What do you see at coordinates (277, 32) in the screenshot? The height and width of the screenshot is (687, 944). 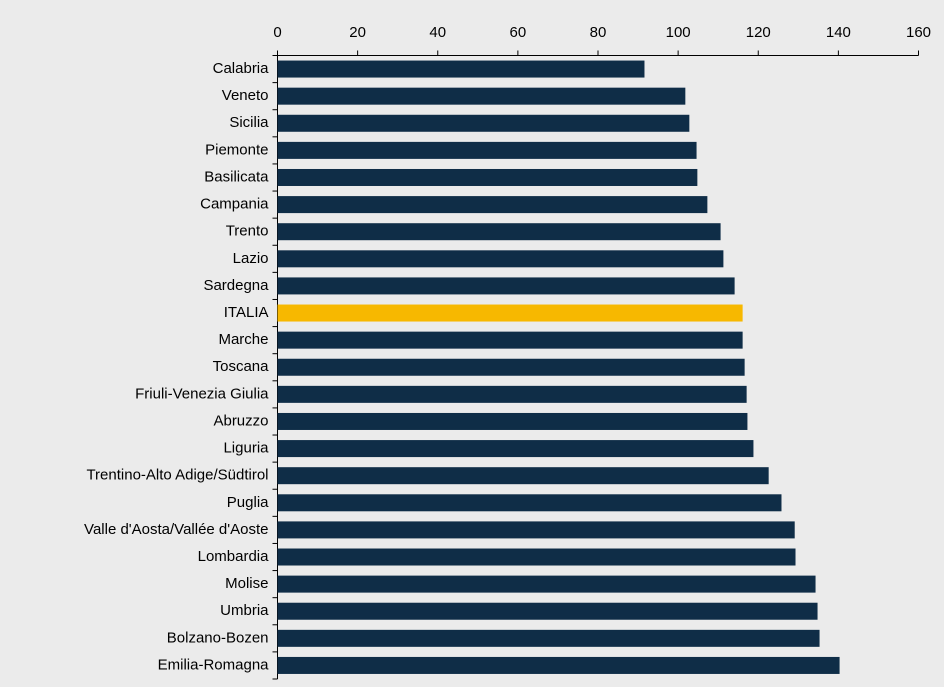 I see `x-tick-label: 0` at bounding box center [277, 32].